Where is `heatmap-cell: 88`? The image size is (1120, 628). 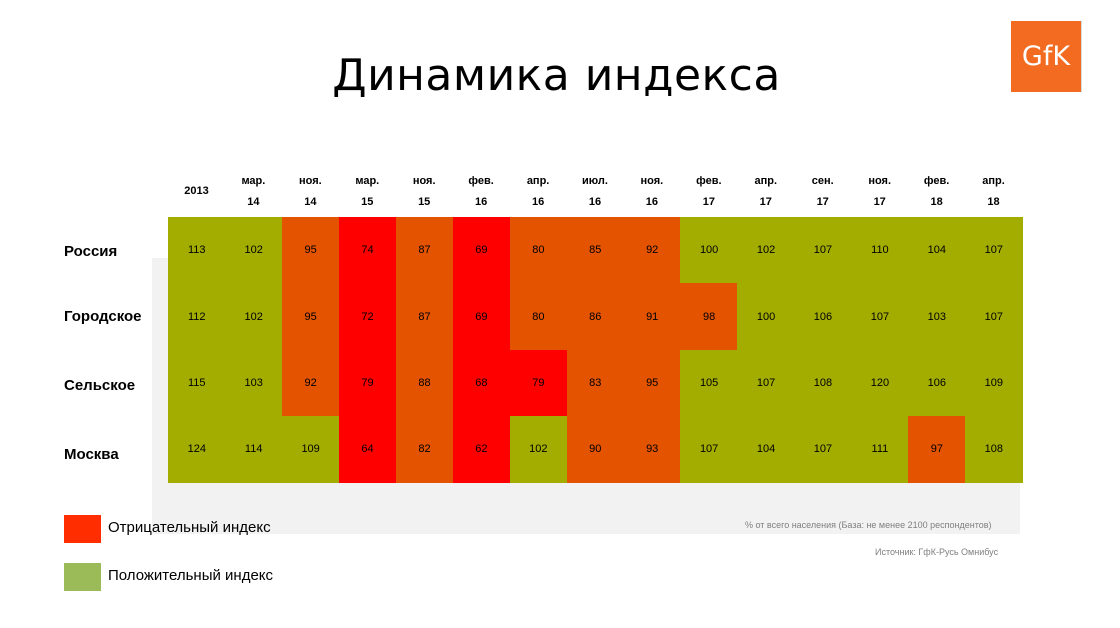
heatmap-cell: 88 is located at coordinates (424, 383).